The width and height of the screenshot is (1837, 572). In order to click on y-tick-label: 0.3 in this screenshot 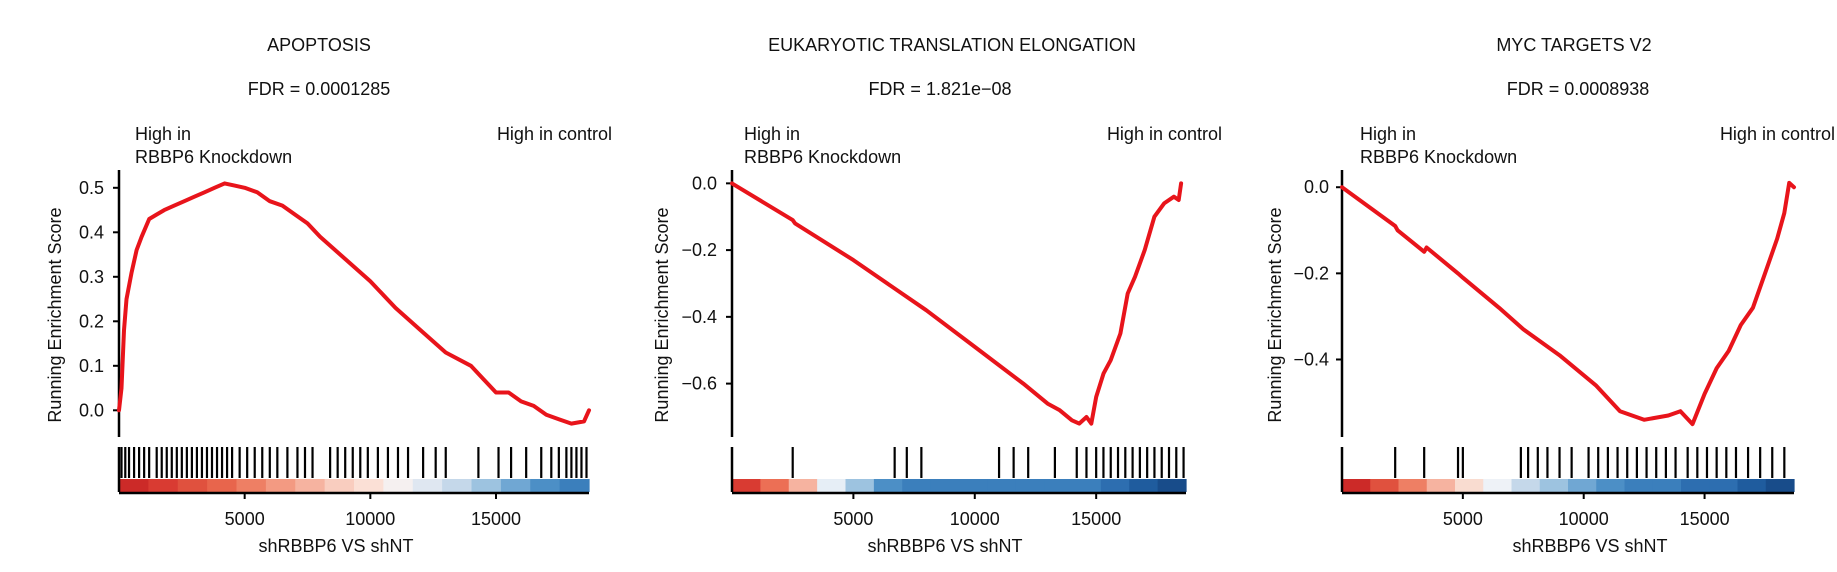, I will do `click(91, 277)`.